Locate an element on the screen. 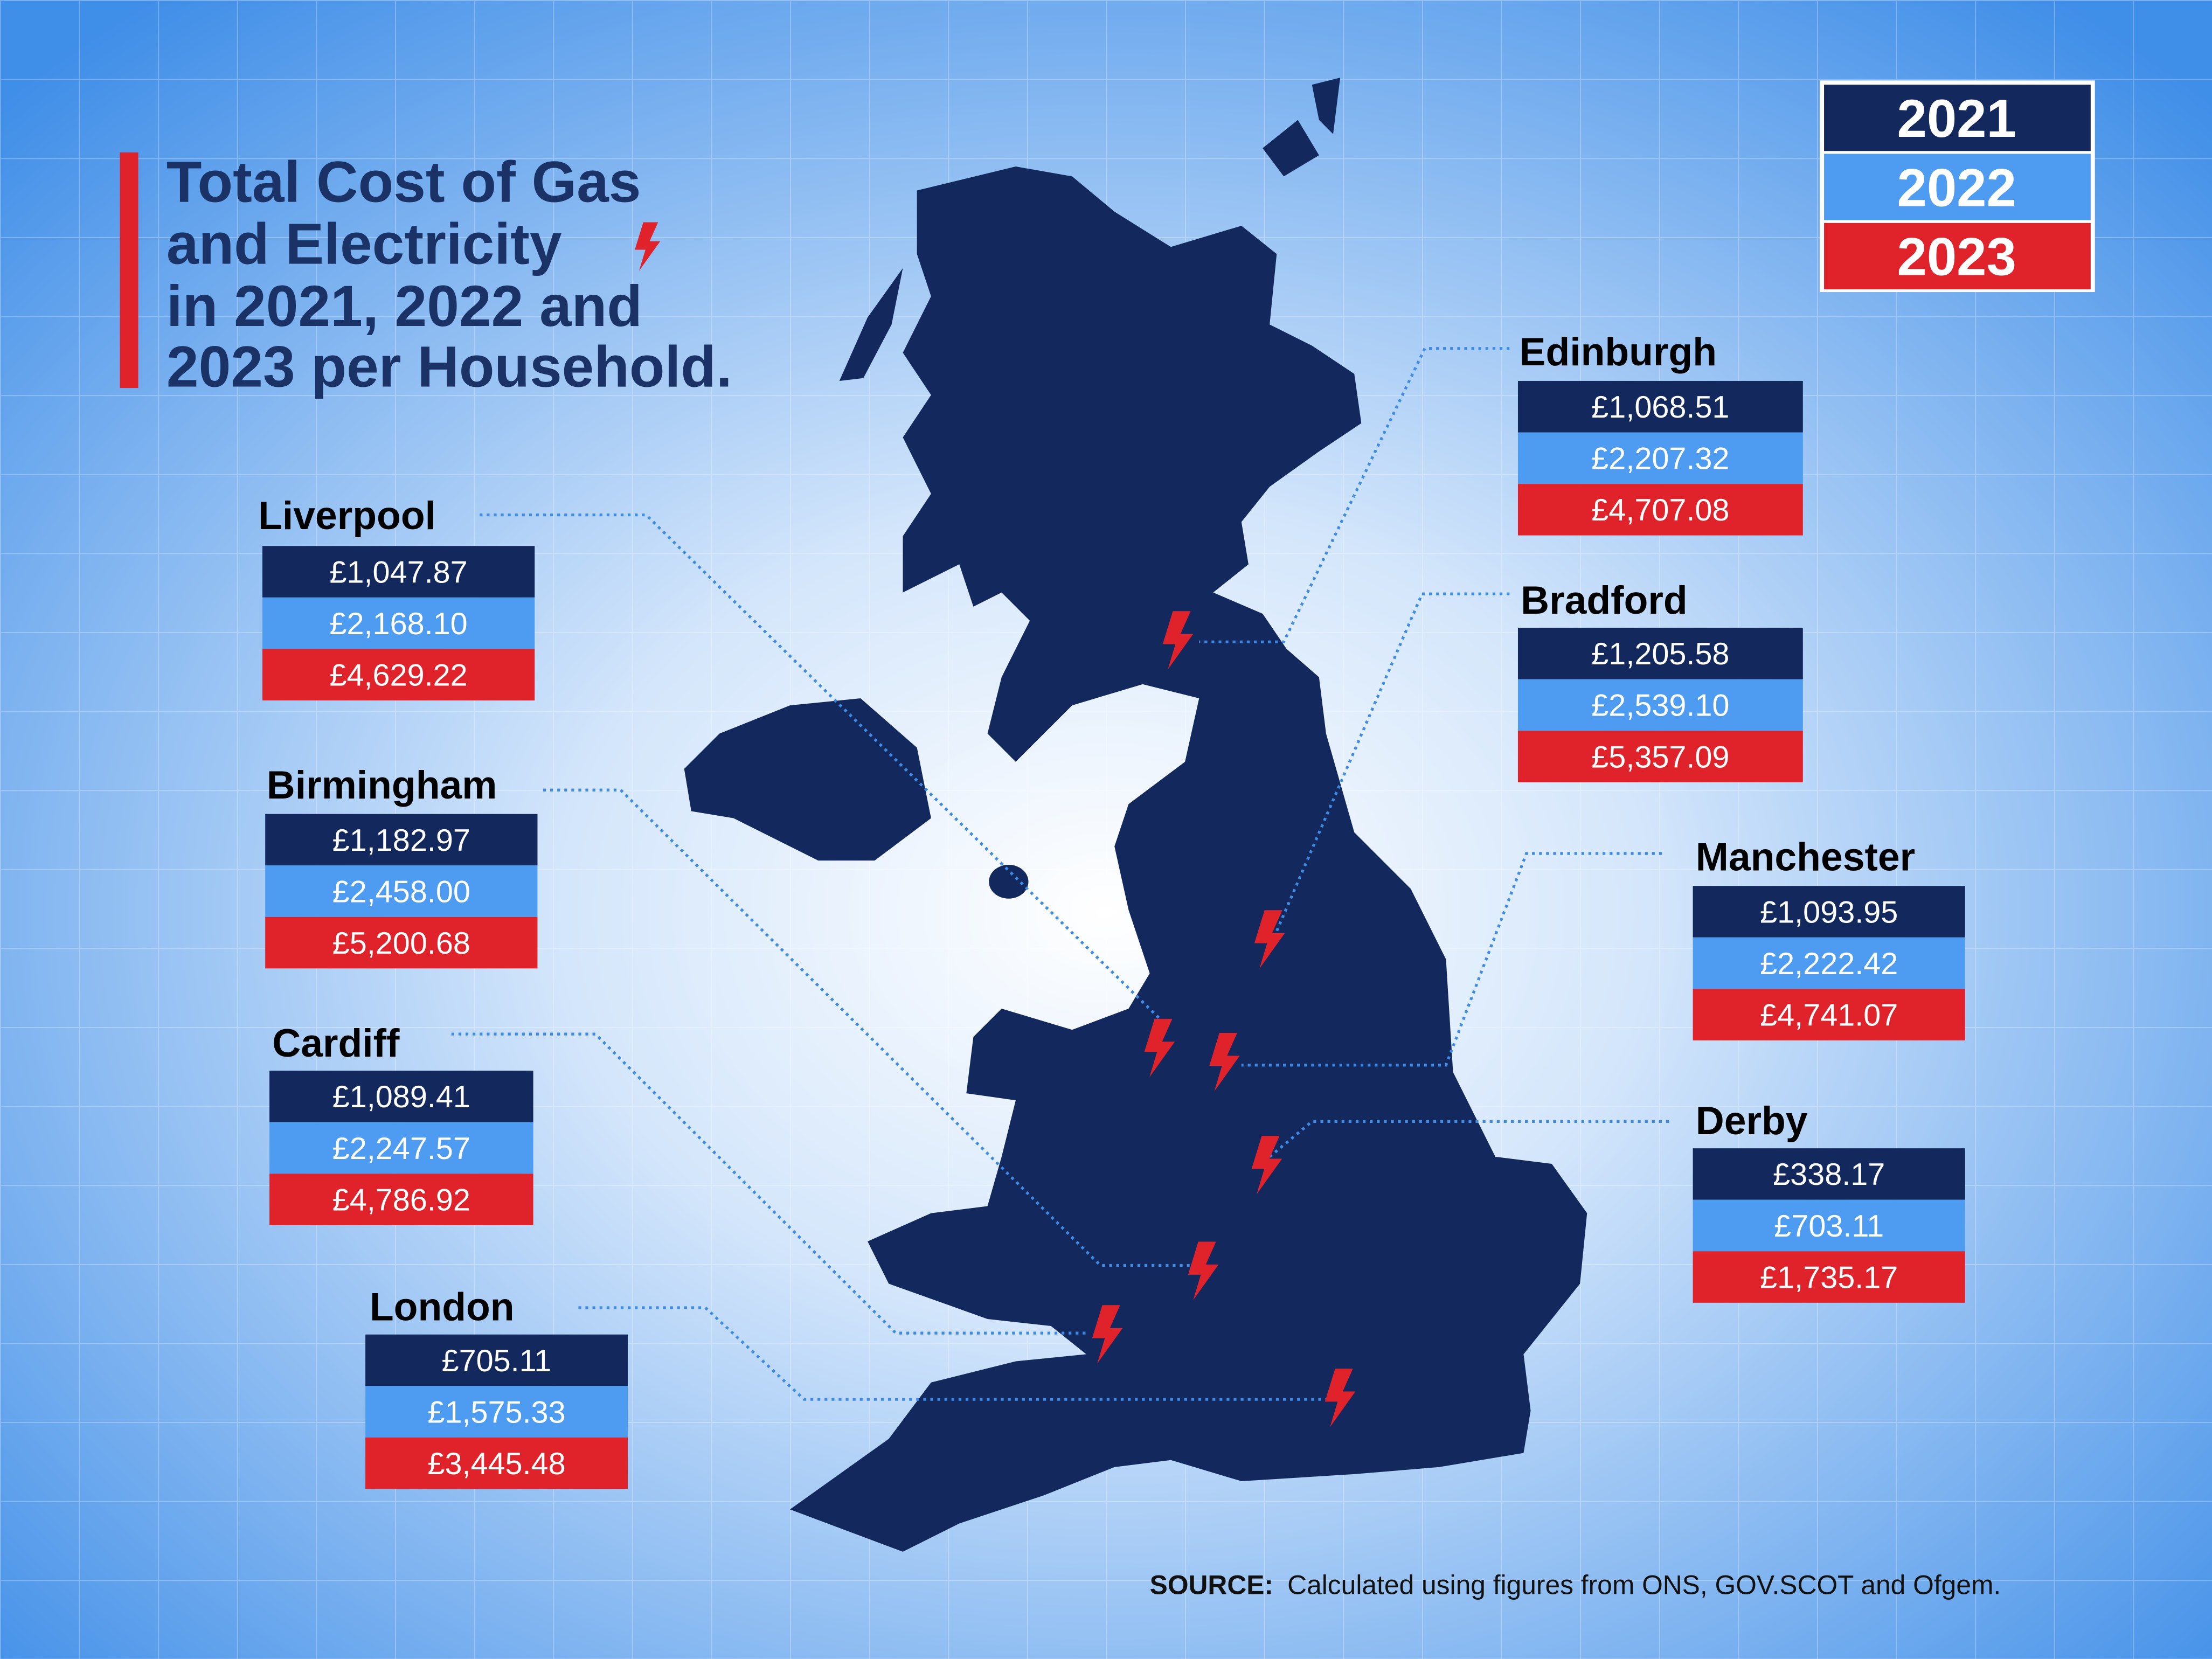 Image resolution: width=2212 pixels, height=1659 pixels. city-panel: Bradford £1,205.58 £2,539.10 £5,357.09 is located at coordinates (1660, 680).